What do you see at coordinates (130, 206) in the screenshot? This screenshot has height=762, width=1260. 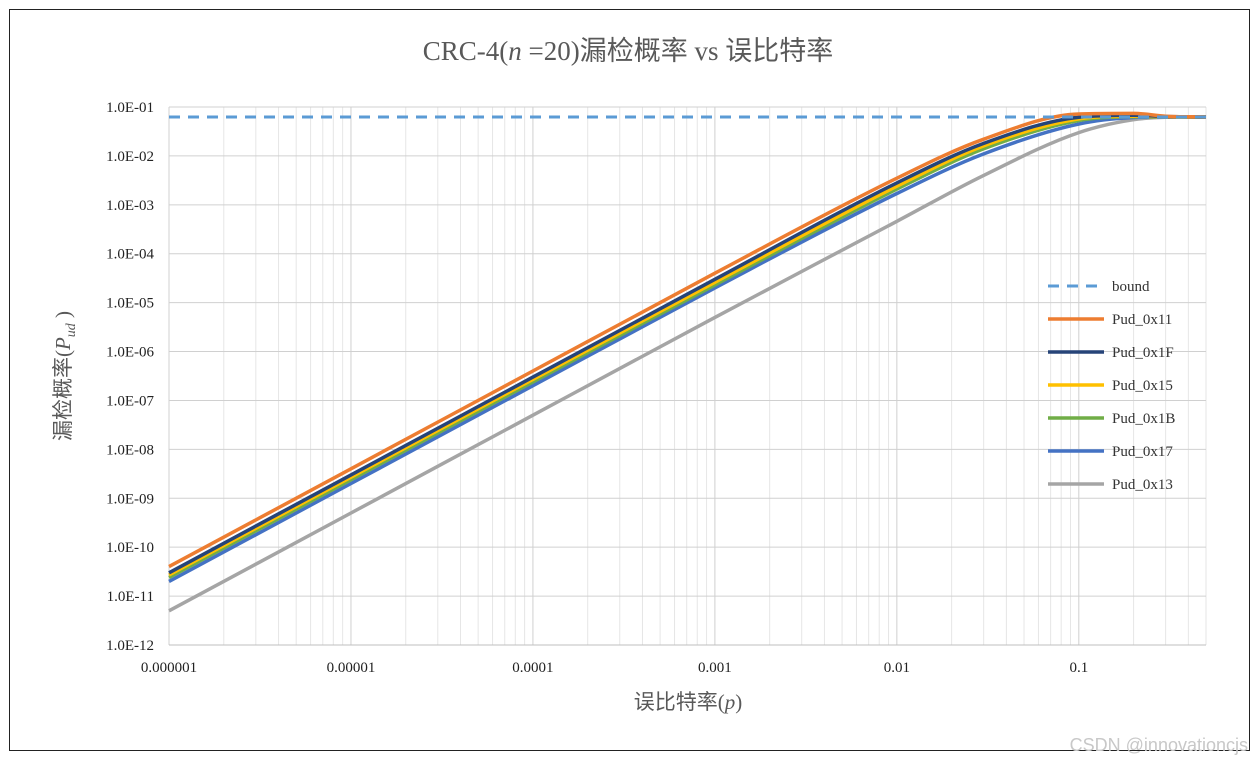 I see `y-tick-label: 1.0E-03` at bounding box center [130, 206].